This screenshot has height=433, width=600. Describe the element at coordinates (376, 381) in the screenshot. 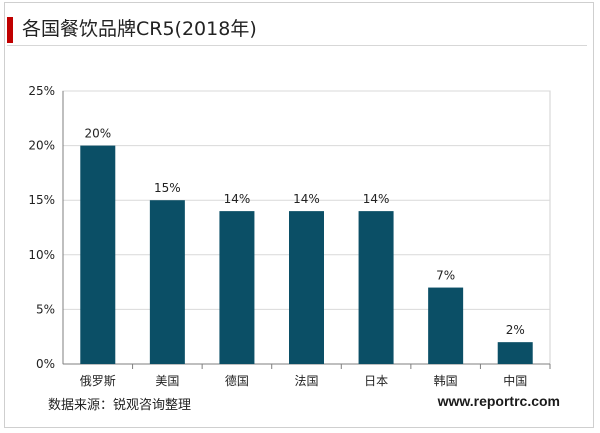

I see `x-category-label: 日本` at that location.